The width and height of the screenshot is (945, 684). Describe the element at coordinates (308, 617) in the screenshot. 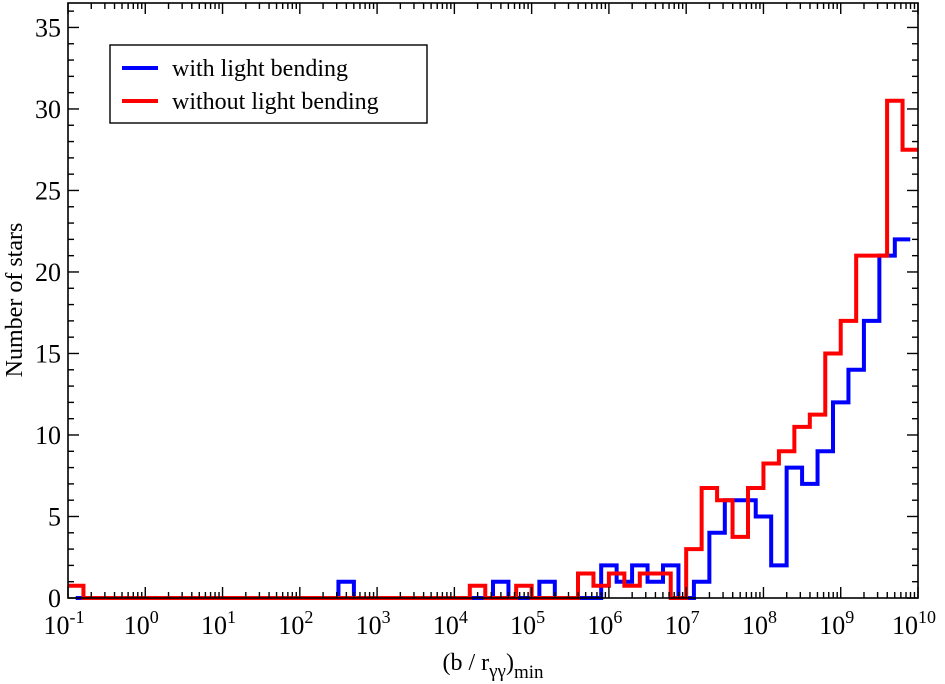

I see `x-tick-exponent: 2` at that location.